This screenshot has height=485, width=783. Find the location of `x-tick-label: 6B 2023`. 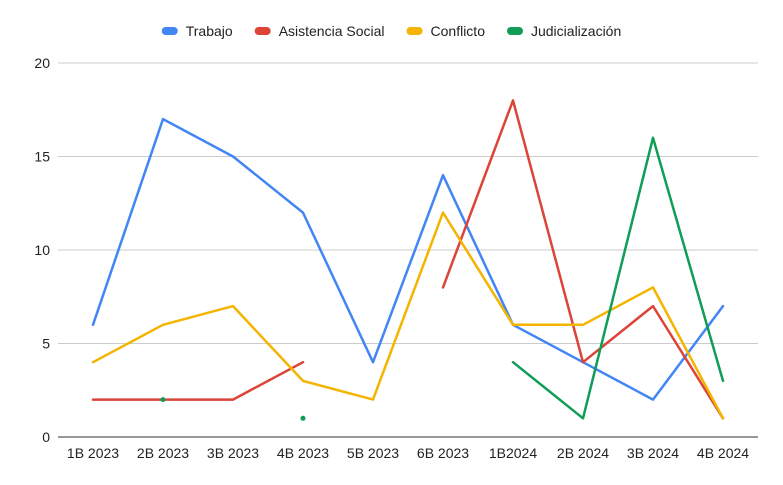

x-tick-label: 6B 2023 is located at coordinates (443, 453).